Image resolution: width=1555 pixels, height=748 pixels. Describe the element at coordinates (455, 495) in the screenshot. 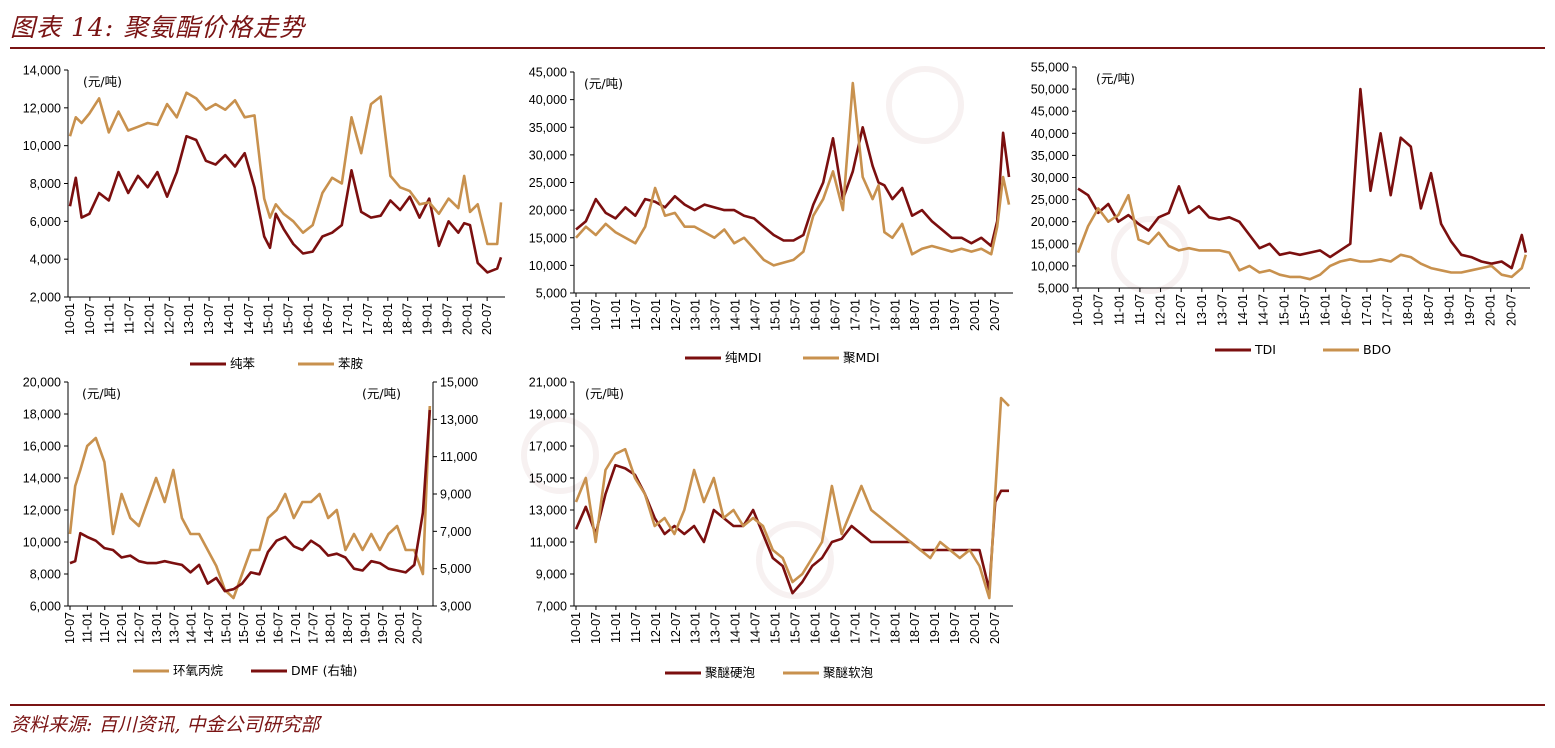

I see `y-right-tick-label: 9,000` at that location.